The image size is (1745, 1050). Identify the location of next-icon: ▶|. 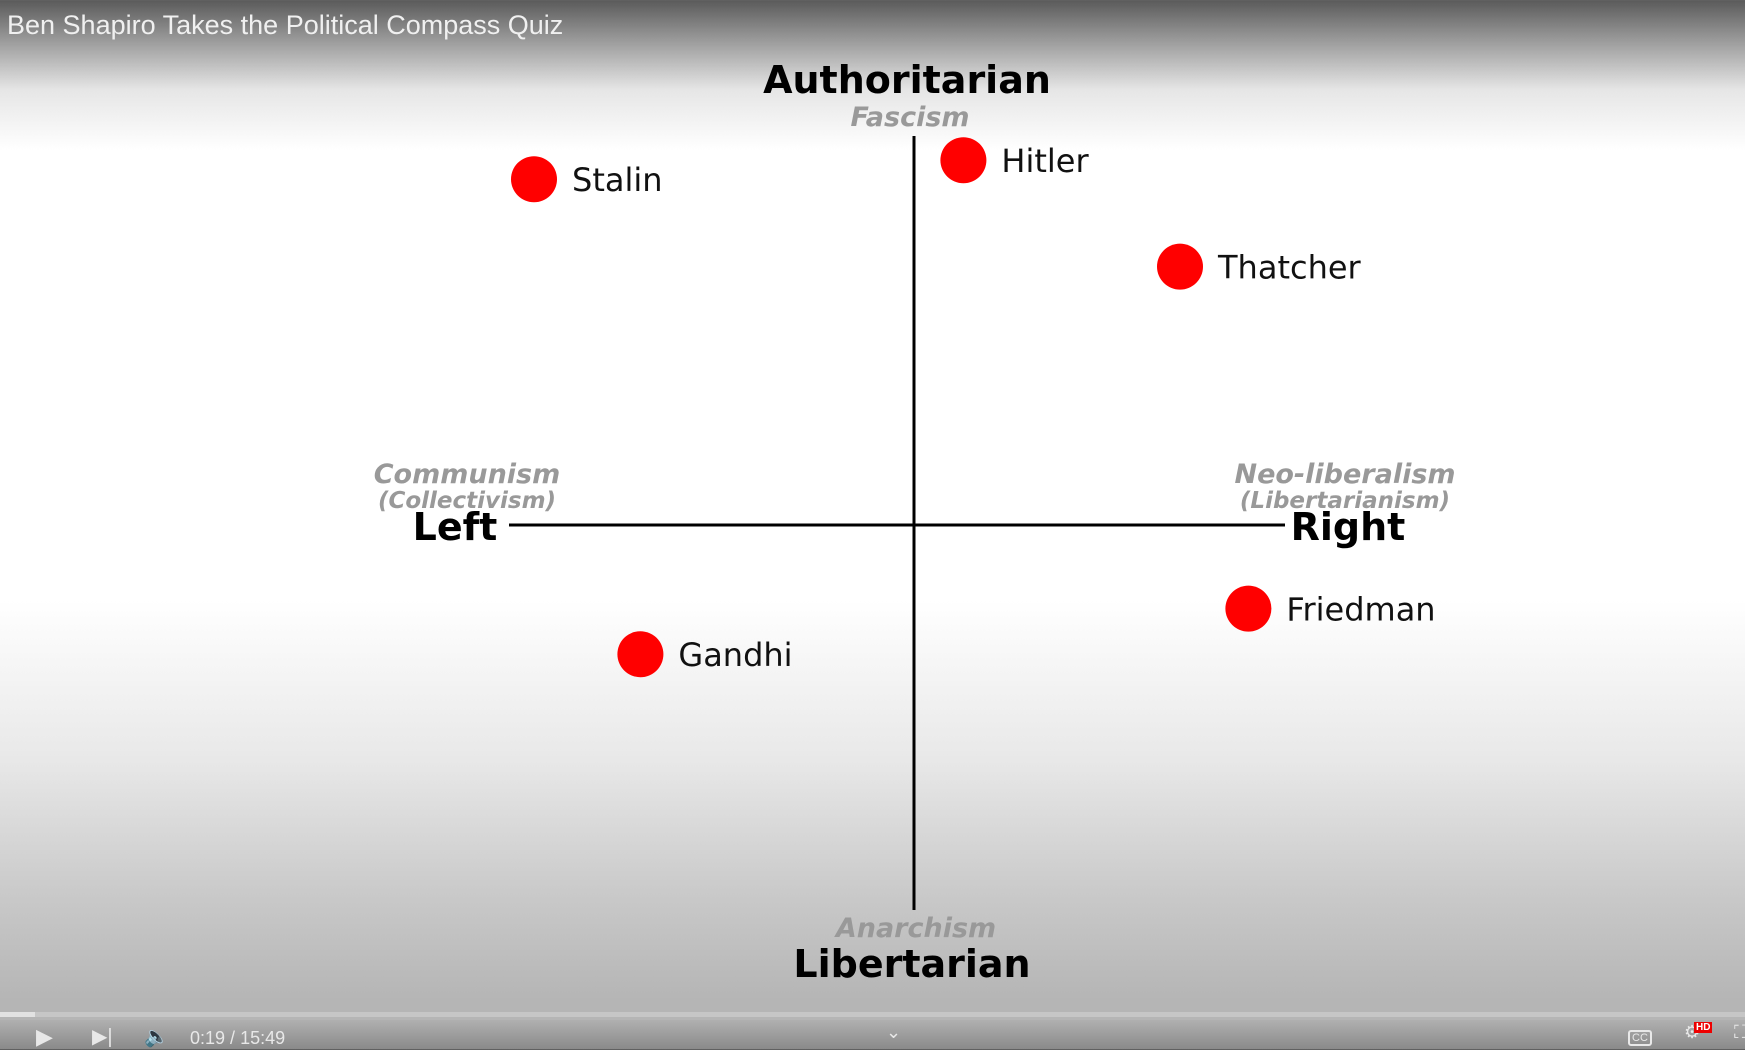
(102, 1037).